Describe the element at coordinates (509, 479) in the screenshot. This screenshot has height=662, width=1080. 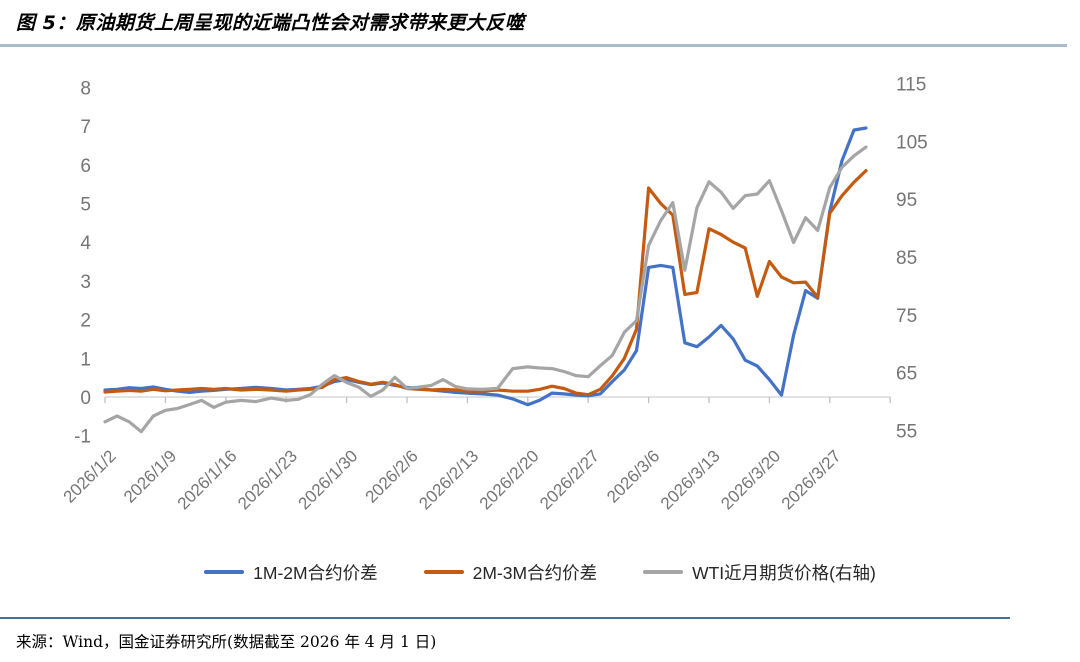
I see `x-axis-date-label: 2026/2/20` at that location.